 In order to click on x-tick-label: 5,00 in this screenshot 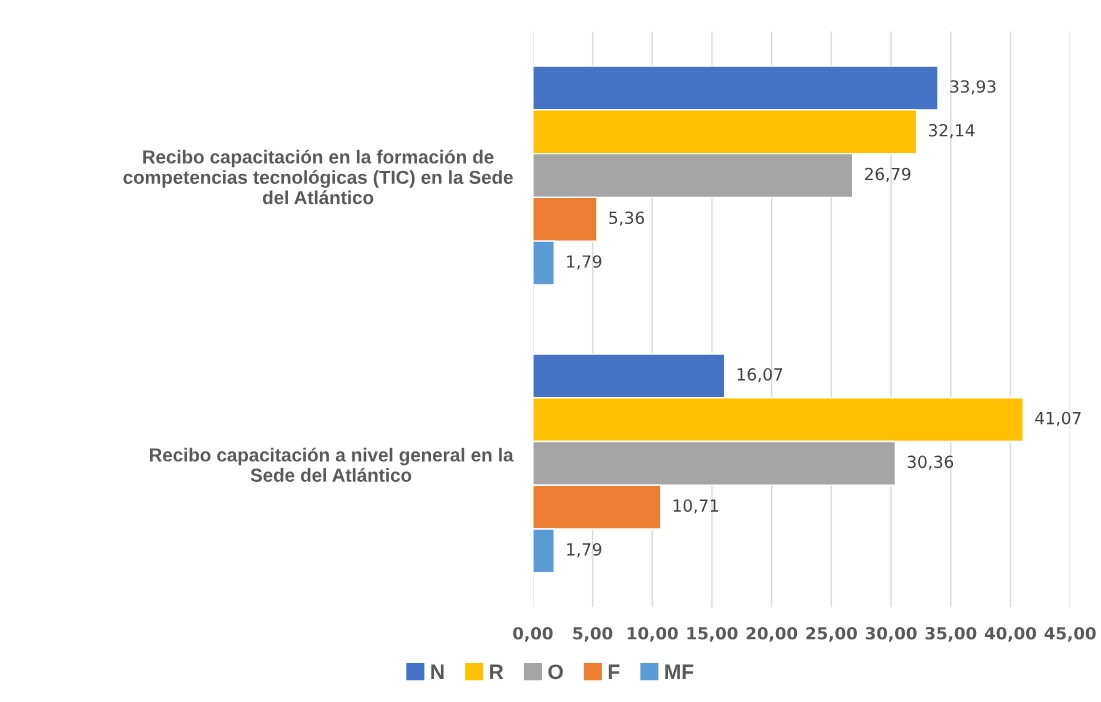, I will do `click(593, 634)`.